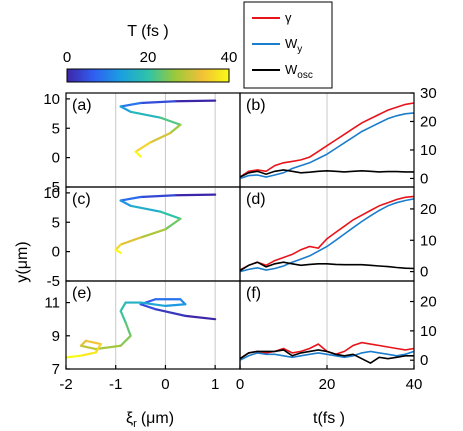  Describe the element at coordinates (129, 418) in the screenshot. I see `left-x-axis-label-main: ξ` at that location.